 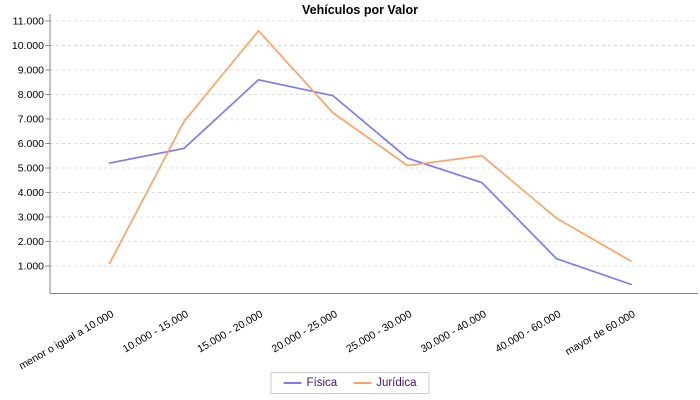 What do you see at coordinates (31, 242) in the screenshot?
I see `y-axis-tick-label: 2.000` at bounding box center [31, 242].